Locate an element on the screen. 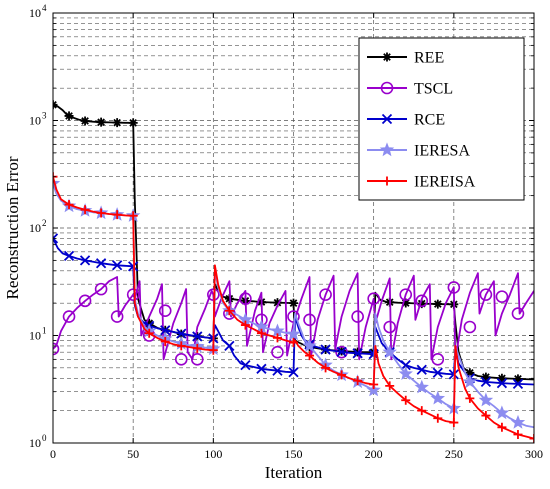  y-tick-exponent: 1 is located at coordinates (44, 331).